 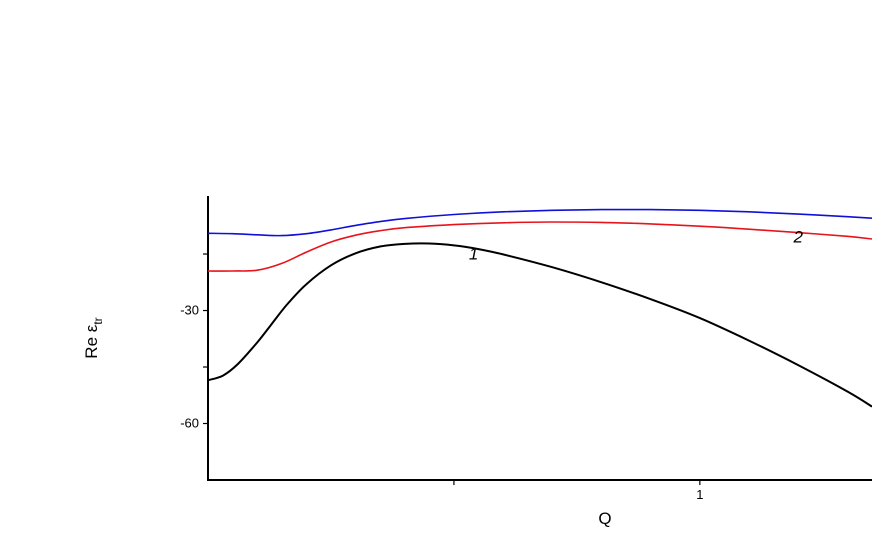 What do you see at coordinates (699, 494) in the screenshot?
I see `x-tick-label: 1` at bounding box center [699, 494].